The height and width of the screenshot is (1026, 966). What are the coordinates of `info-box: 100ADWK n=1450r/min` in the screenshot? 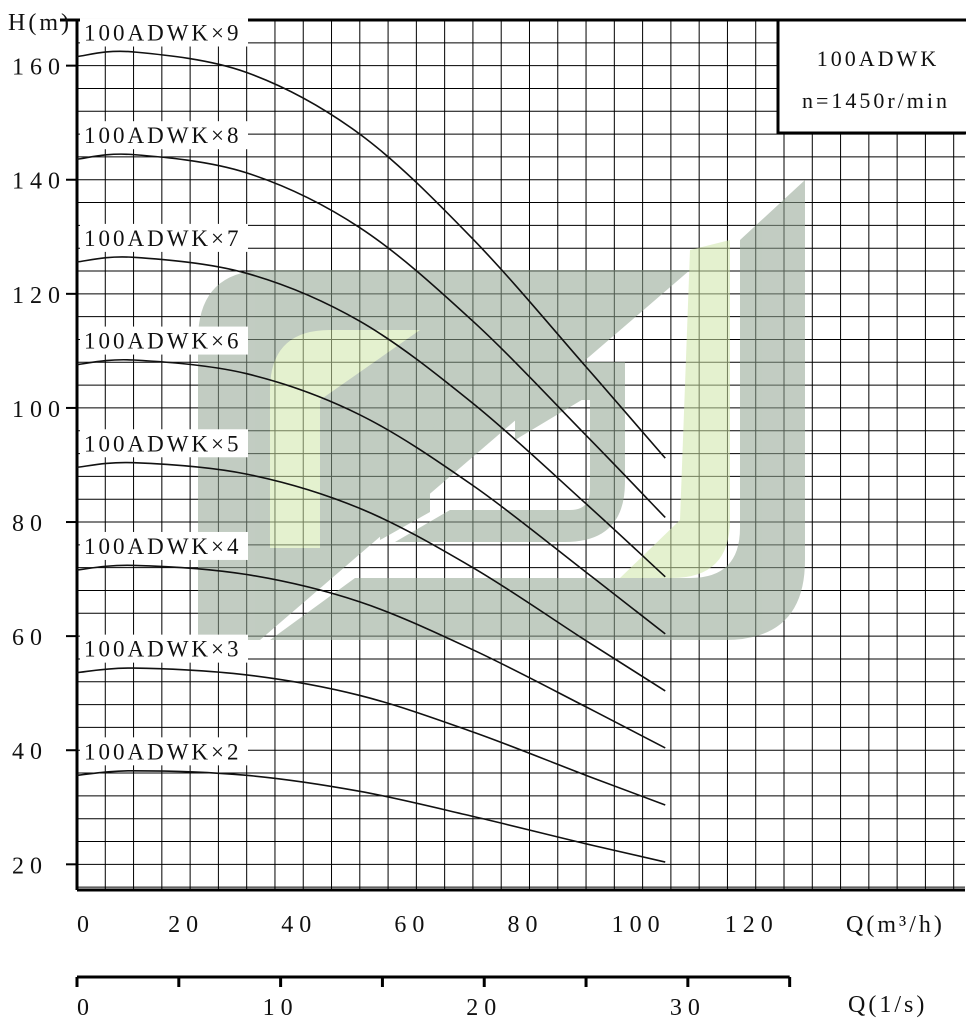 It's located at (871, 76).